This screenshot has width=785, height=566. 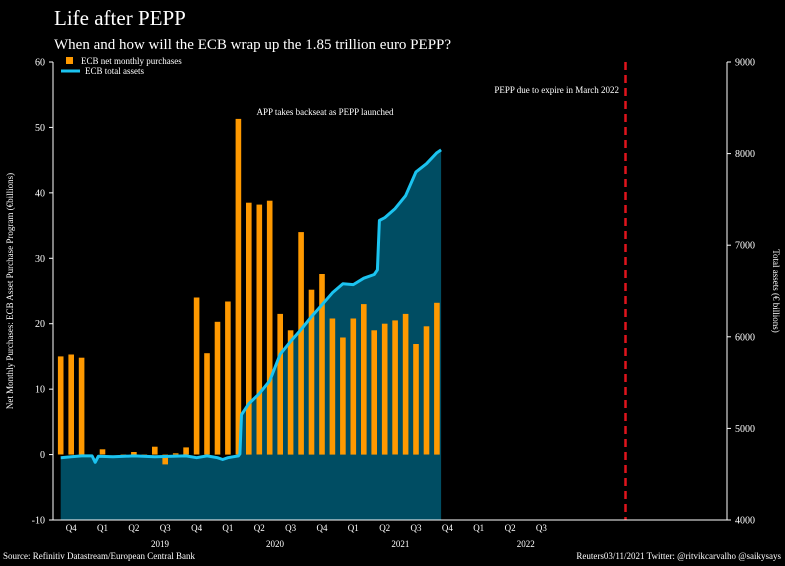 I want to click on y2-tick-label: 6000, so click(x=745, y=337).